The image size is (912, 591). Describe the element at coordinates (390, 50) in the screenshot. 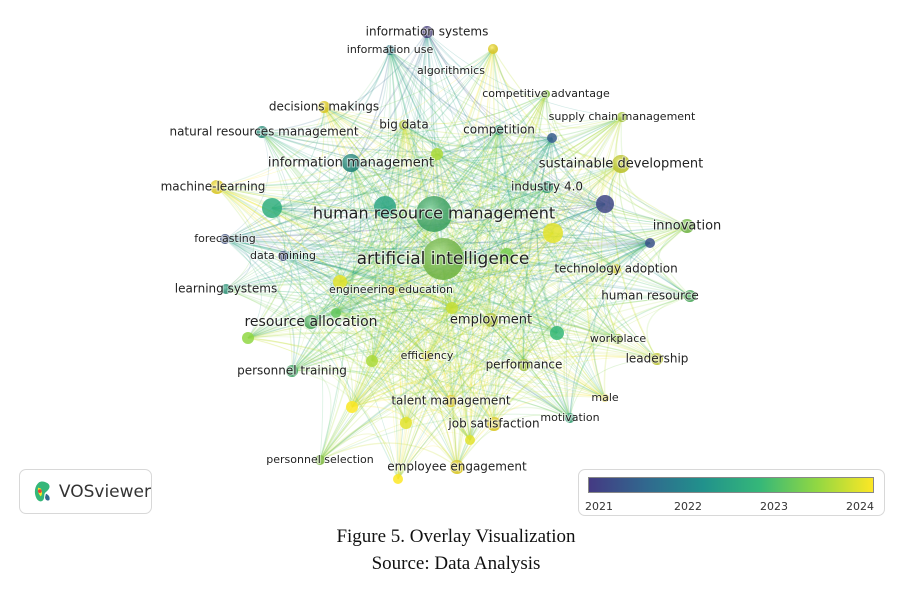

I see `network-node-information-use` at that location.